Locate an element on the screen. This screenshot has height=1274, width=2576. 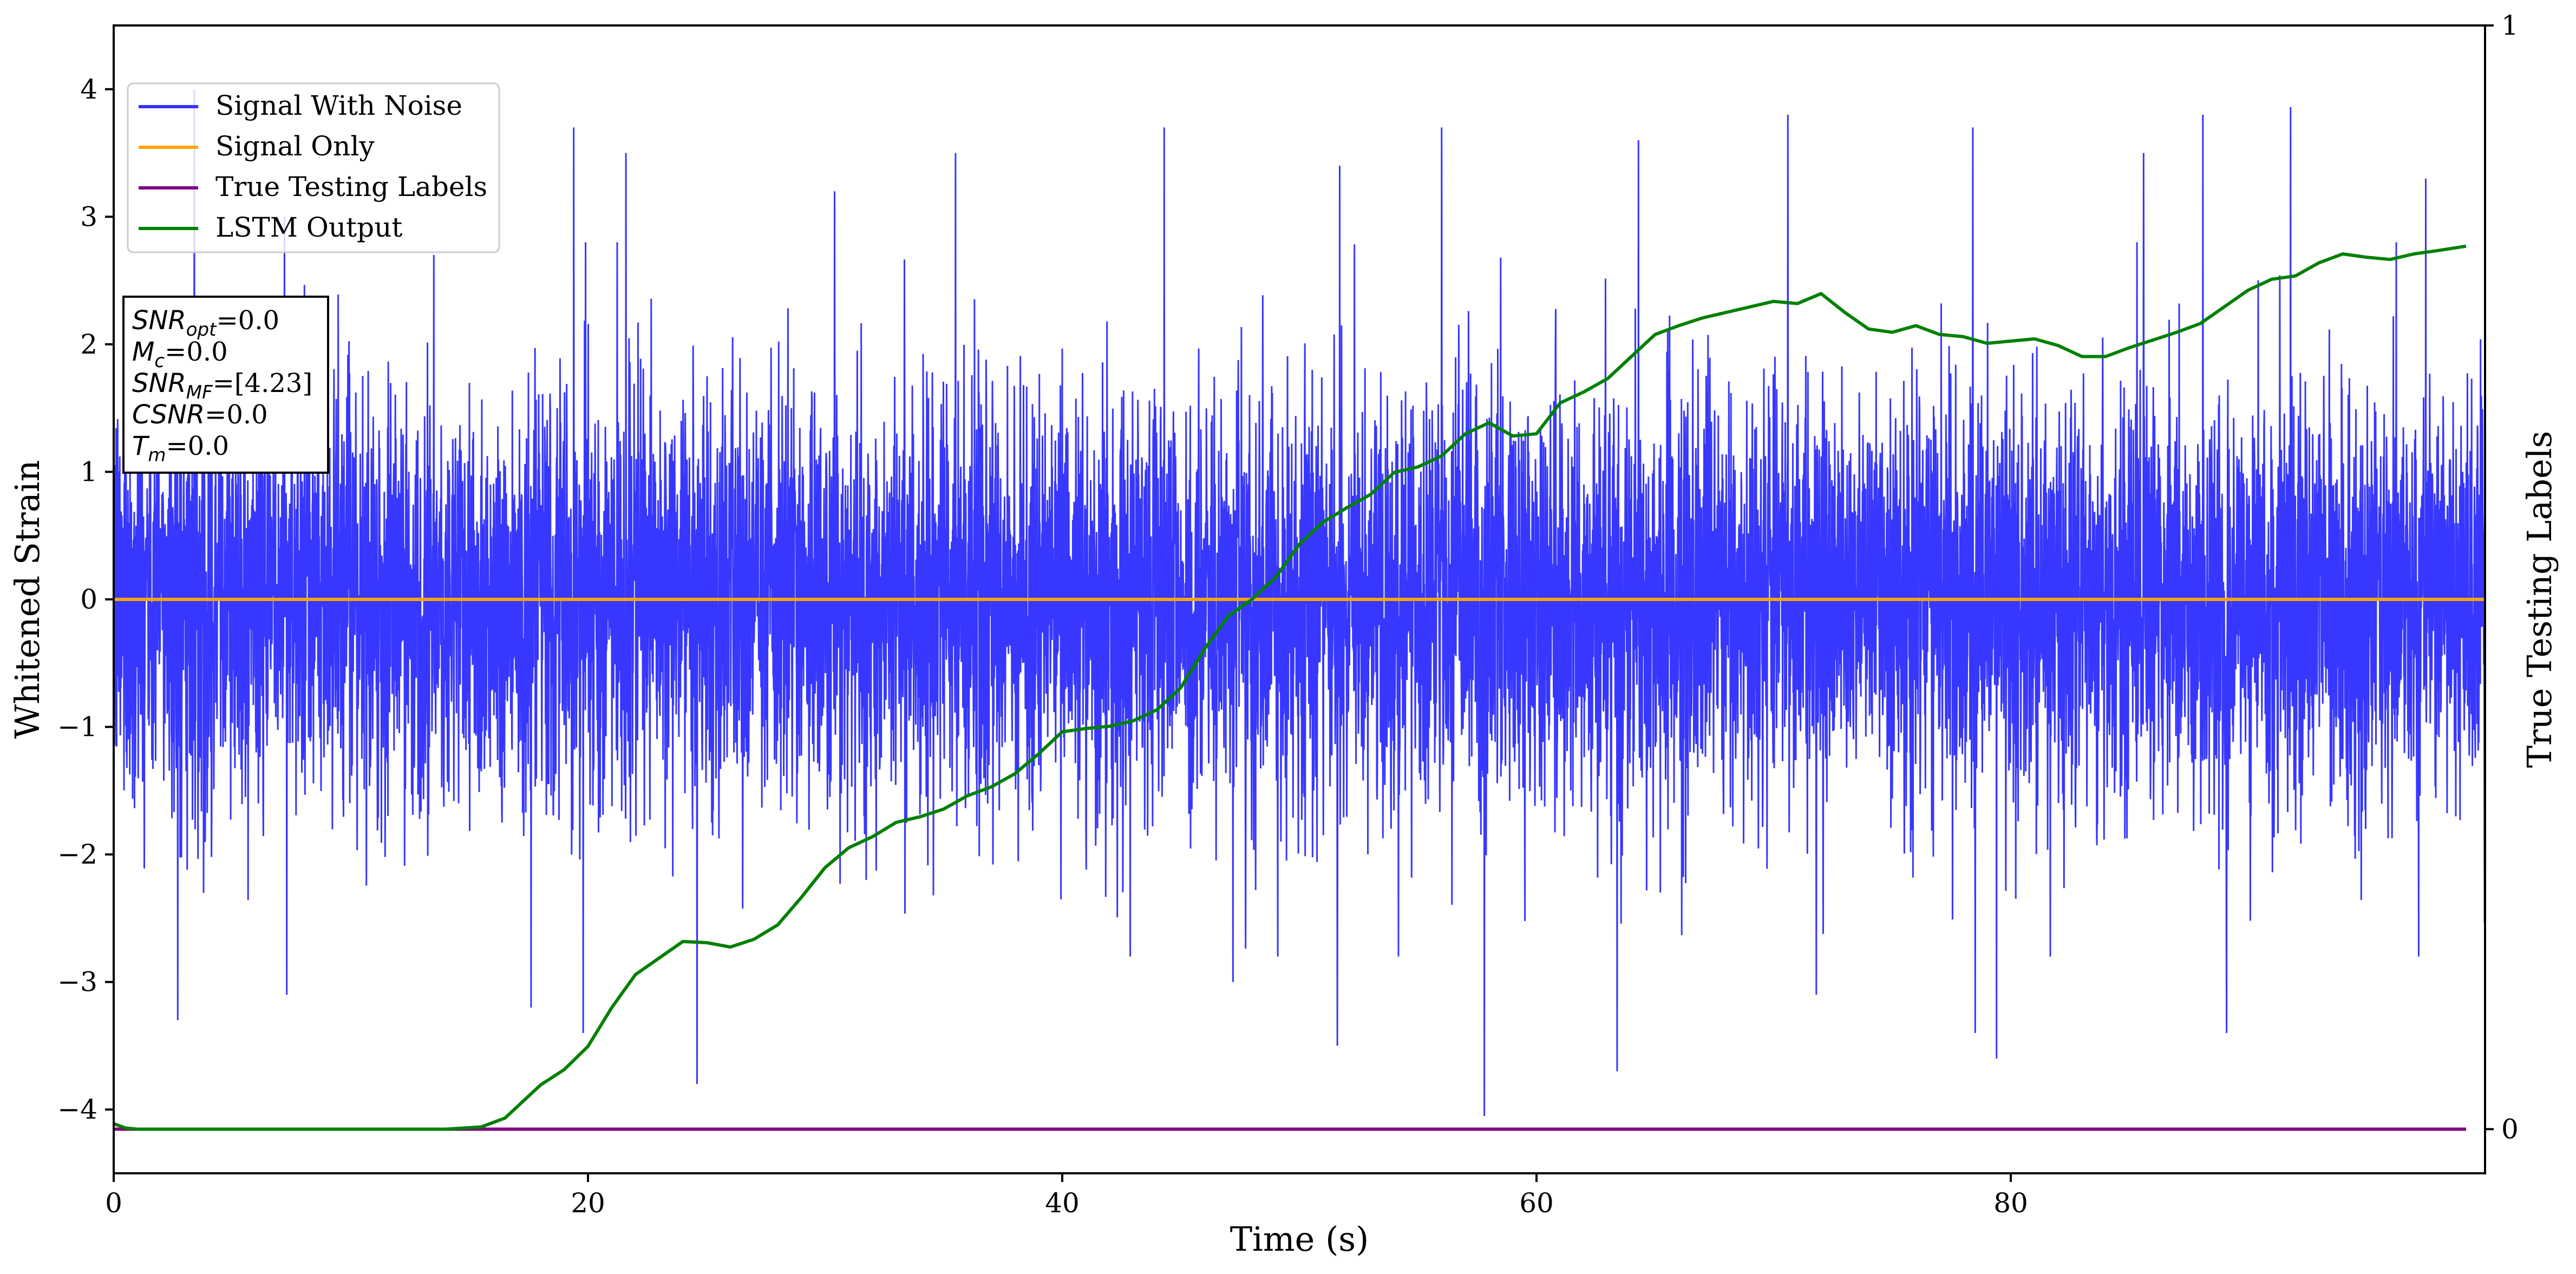
annotation-line: Mc=0.0 is located at coordinates (180, 354).